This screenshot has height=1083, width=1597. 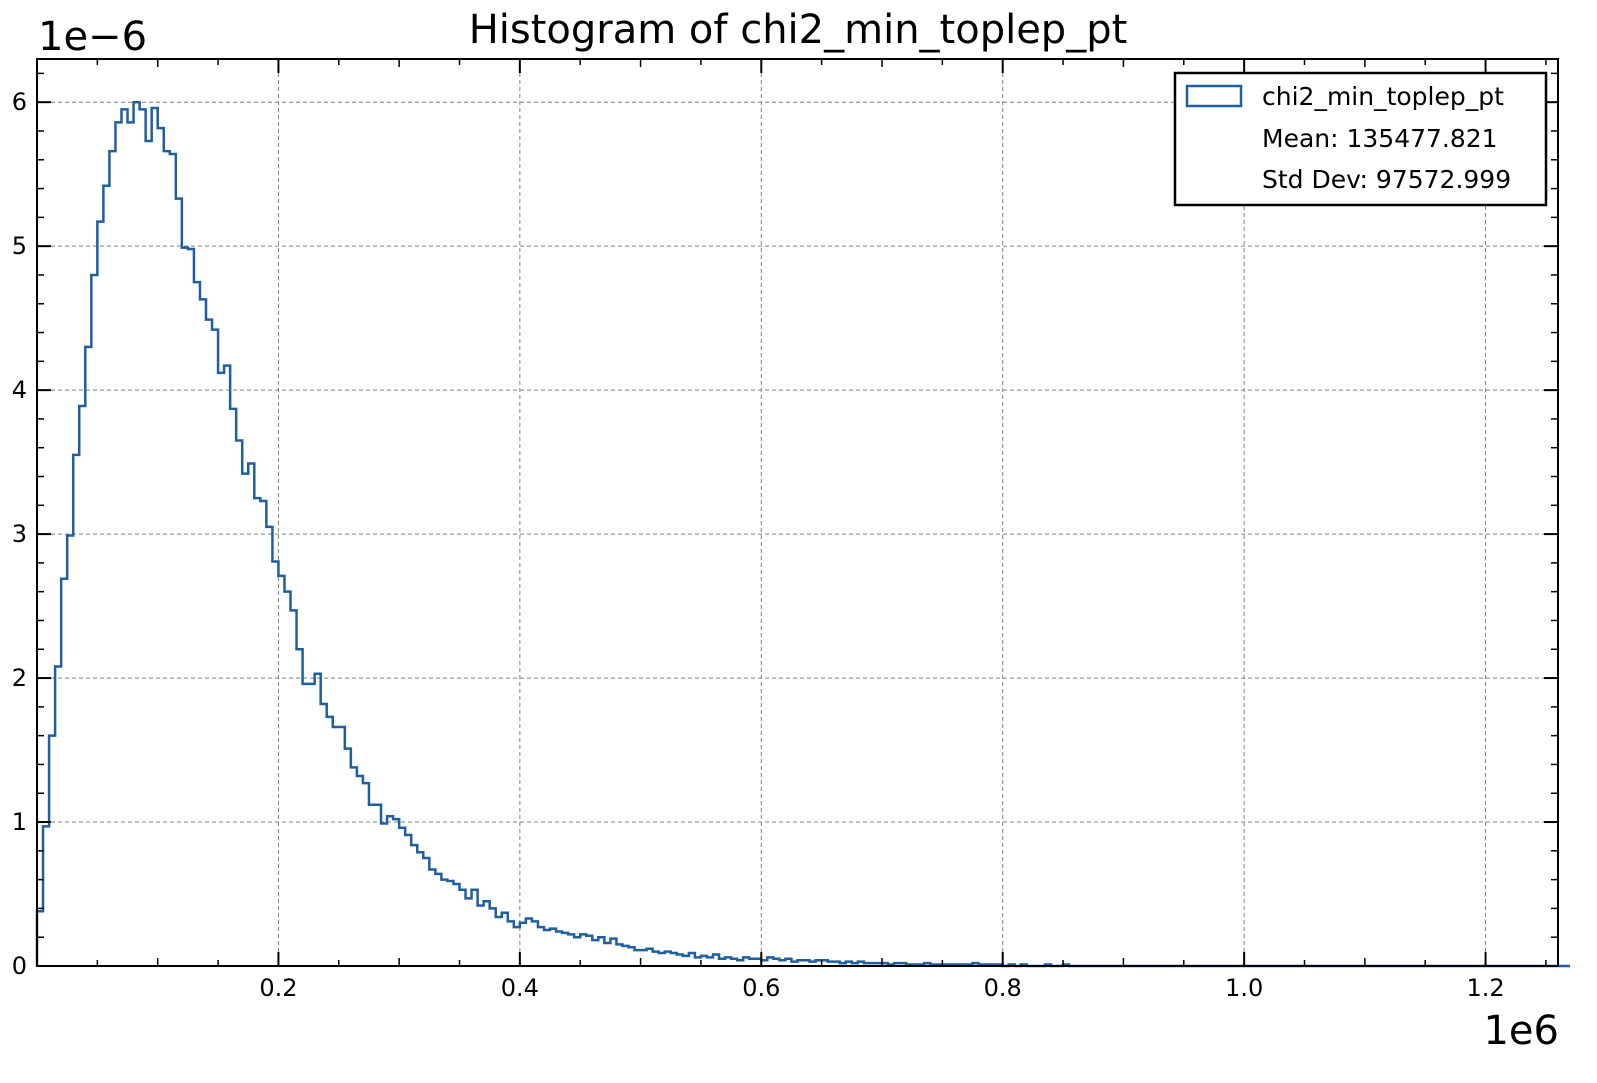 I want to click on legend-mean: Mean: 135477.821, so click(x=1380, y=138).